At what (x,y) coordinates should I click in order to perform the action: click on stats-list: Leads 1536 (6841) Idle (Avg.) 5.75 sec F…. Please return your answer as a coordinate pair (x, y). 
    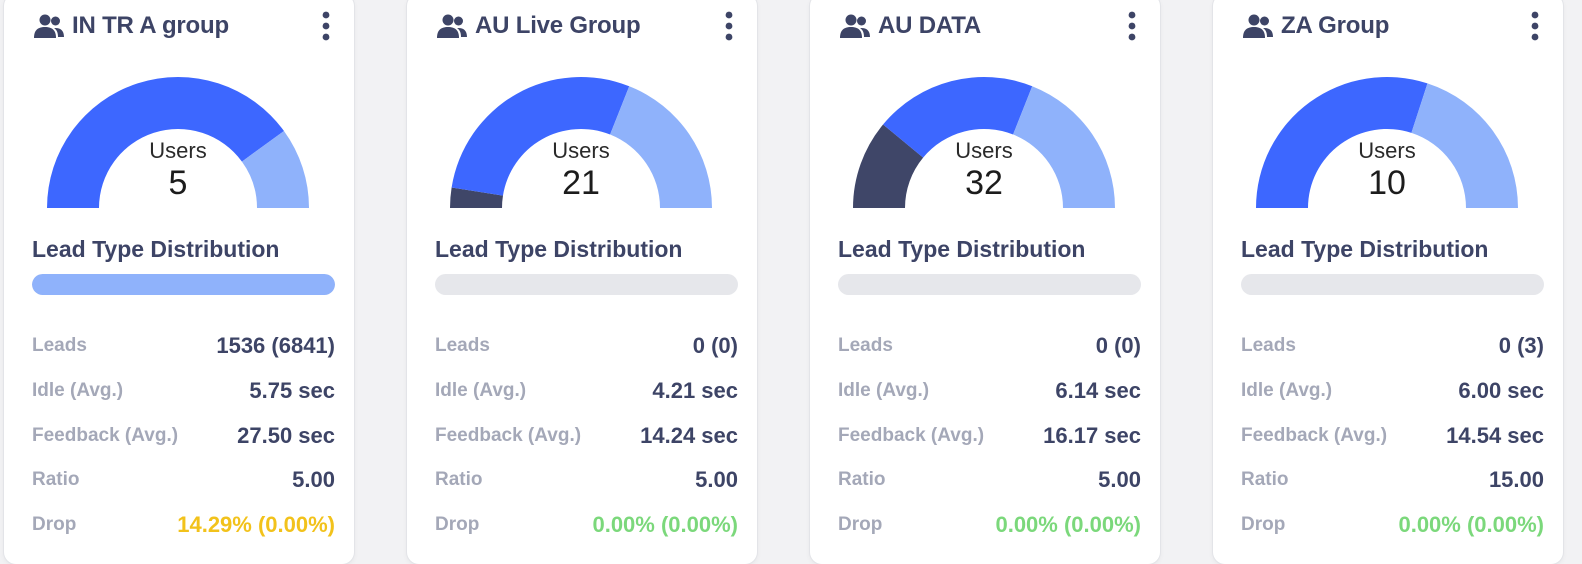
    Looking at the image, I should click on (183, 435).